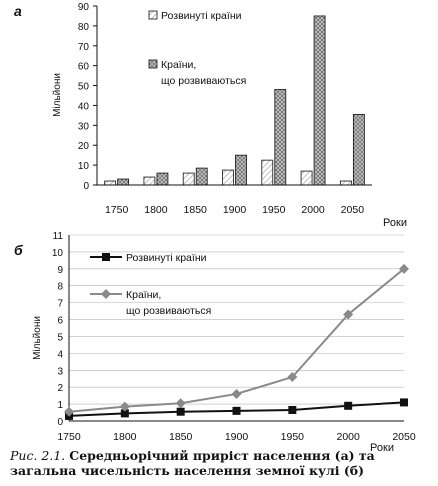  I want to click on legend-a-label-developed: Розвинуті країни, so click(201, 16).